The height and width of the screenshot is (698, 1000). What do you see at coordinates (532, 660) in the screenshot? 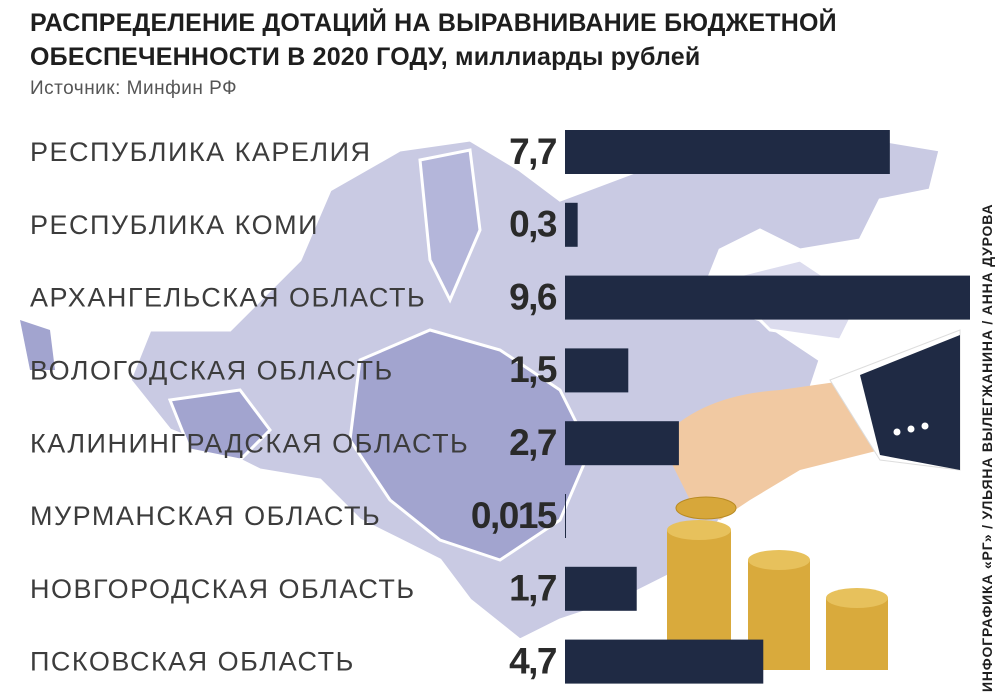
I see `value-label: 4,7` at bounding box center [532, 660].